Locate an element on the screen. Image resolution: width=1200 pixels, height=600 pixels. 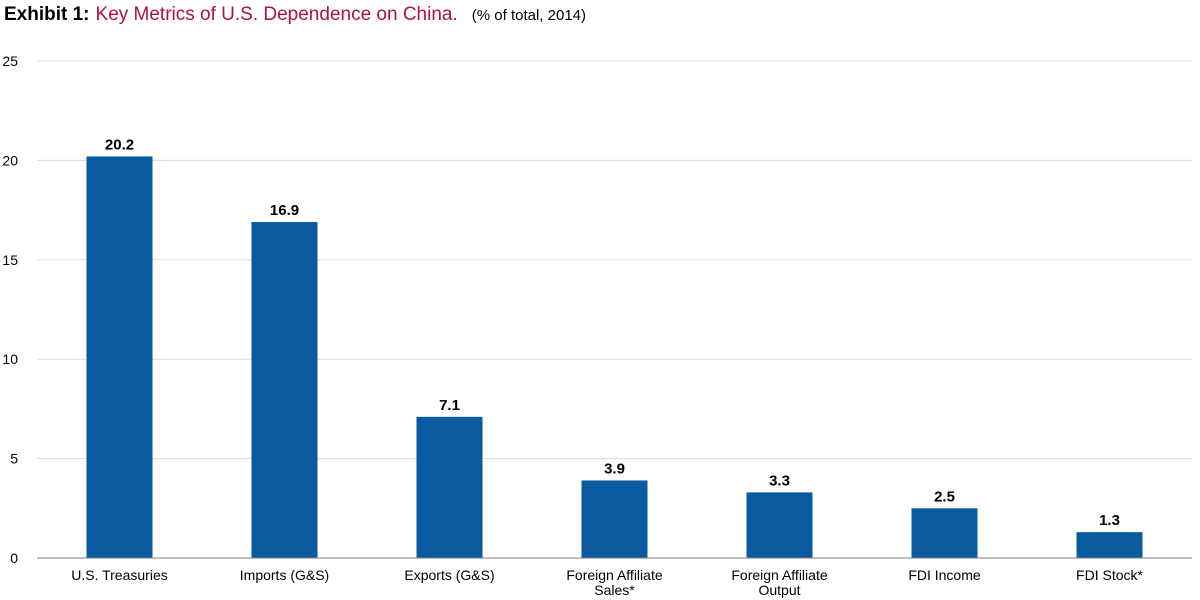
data-label: 2.5 is located at coordinates (944, 496).